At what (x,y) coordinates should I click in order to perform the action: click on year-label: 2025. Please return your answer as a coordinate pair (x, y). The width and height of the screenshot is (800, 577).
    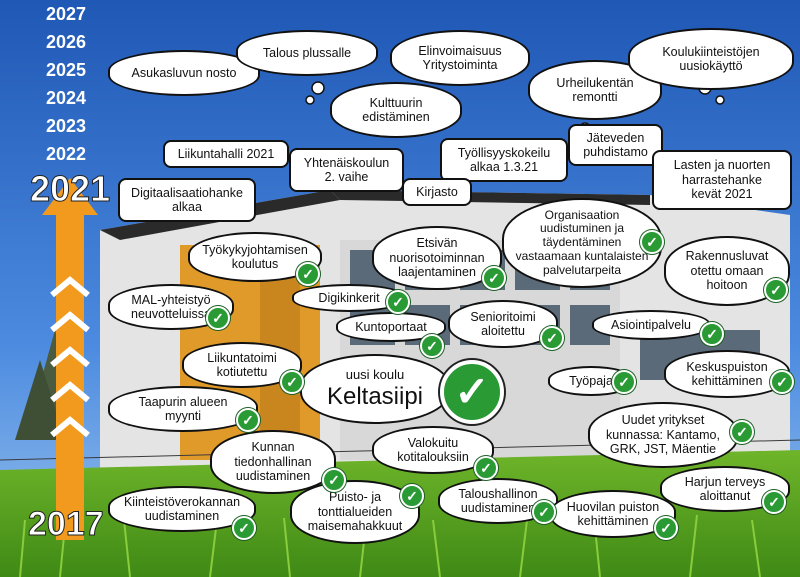
    Looking at the image, I should click on (66, 70).